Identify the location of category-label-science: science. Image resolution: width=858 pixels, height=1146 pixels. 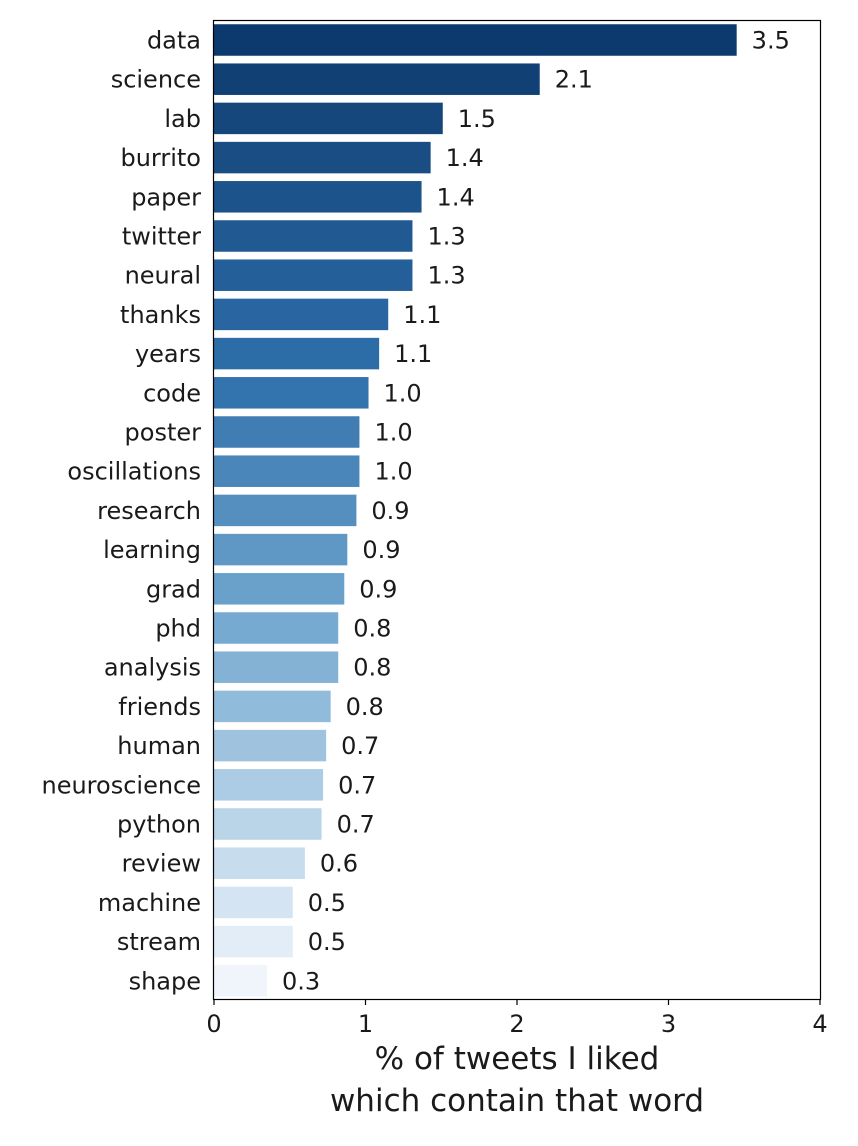
(156, 80).